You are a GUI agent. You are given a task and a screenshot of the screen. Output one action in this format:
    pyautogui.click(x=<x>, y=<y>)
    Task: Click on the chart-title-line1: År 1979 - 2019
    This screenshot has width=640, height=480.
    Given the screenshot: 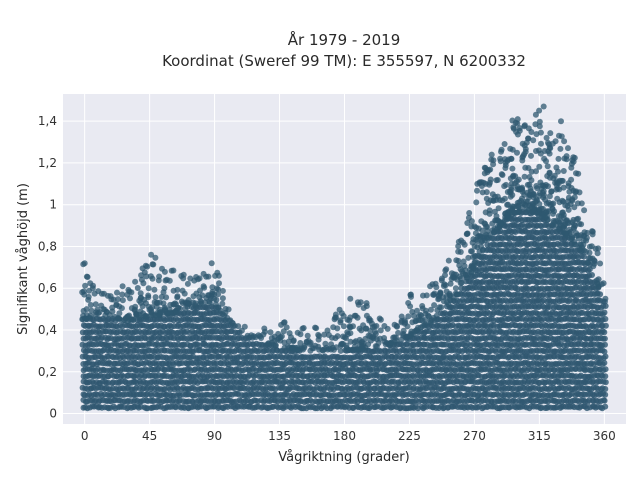 What is the action you would take?
    pyautogui.click(x=344, y=39)
    